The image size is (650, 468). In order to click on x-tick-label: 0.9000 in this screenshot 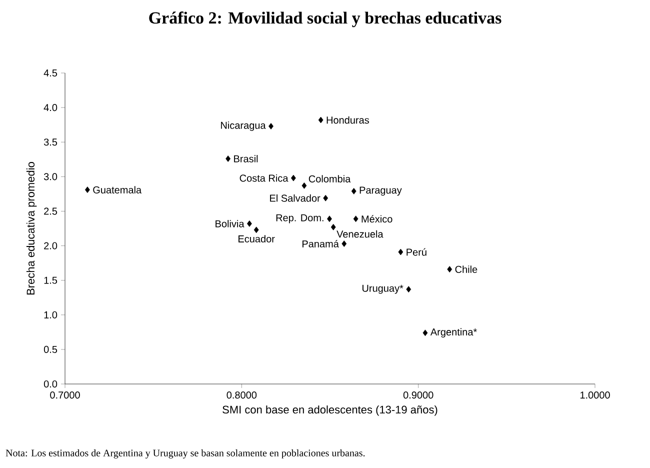, I will do `click(418, 395)`.